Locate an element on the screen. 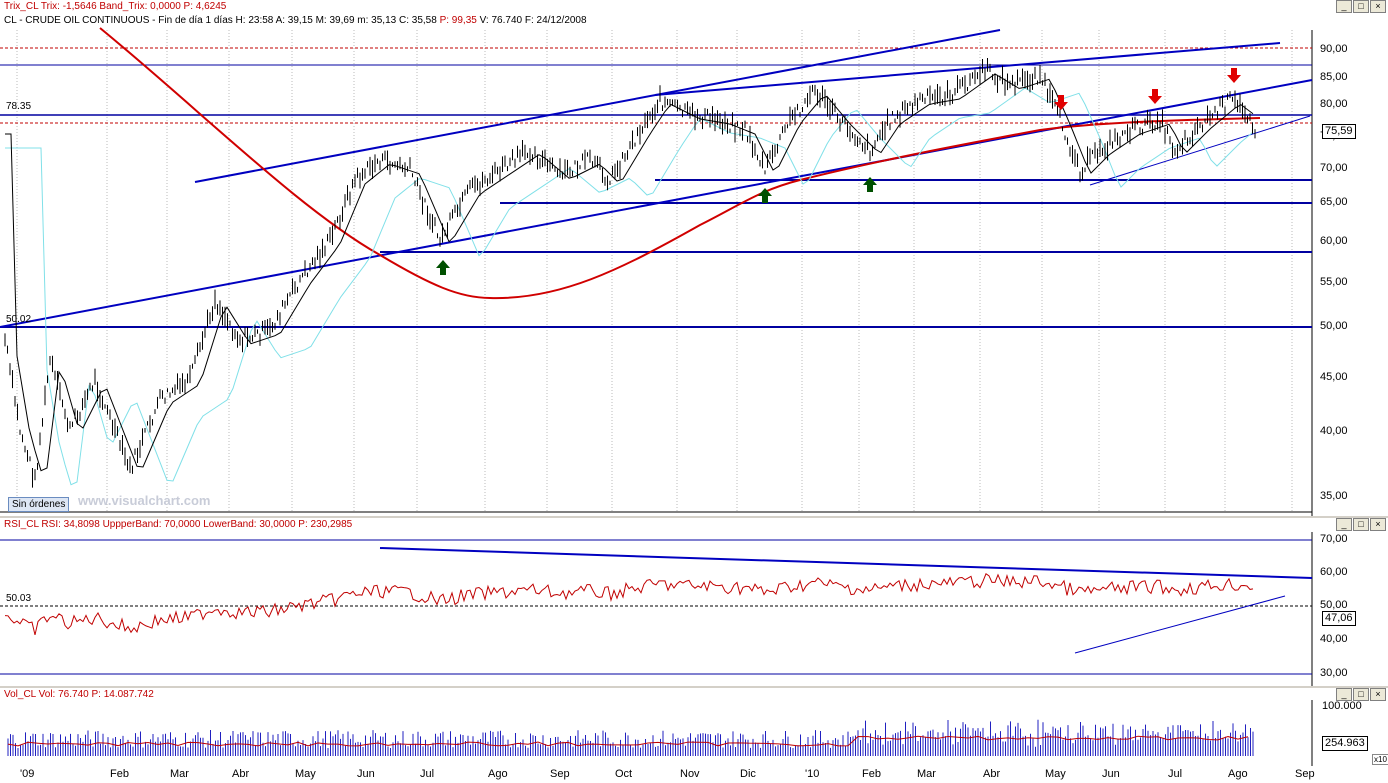  rsi-tick-label: 50,00 is located at coordinates (1334, 605).